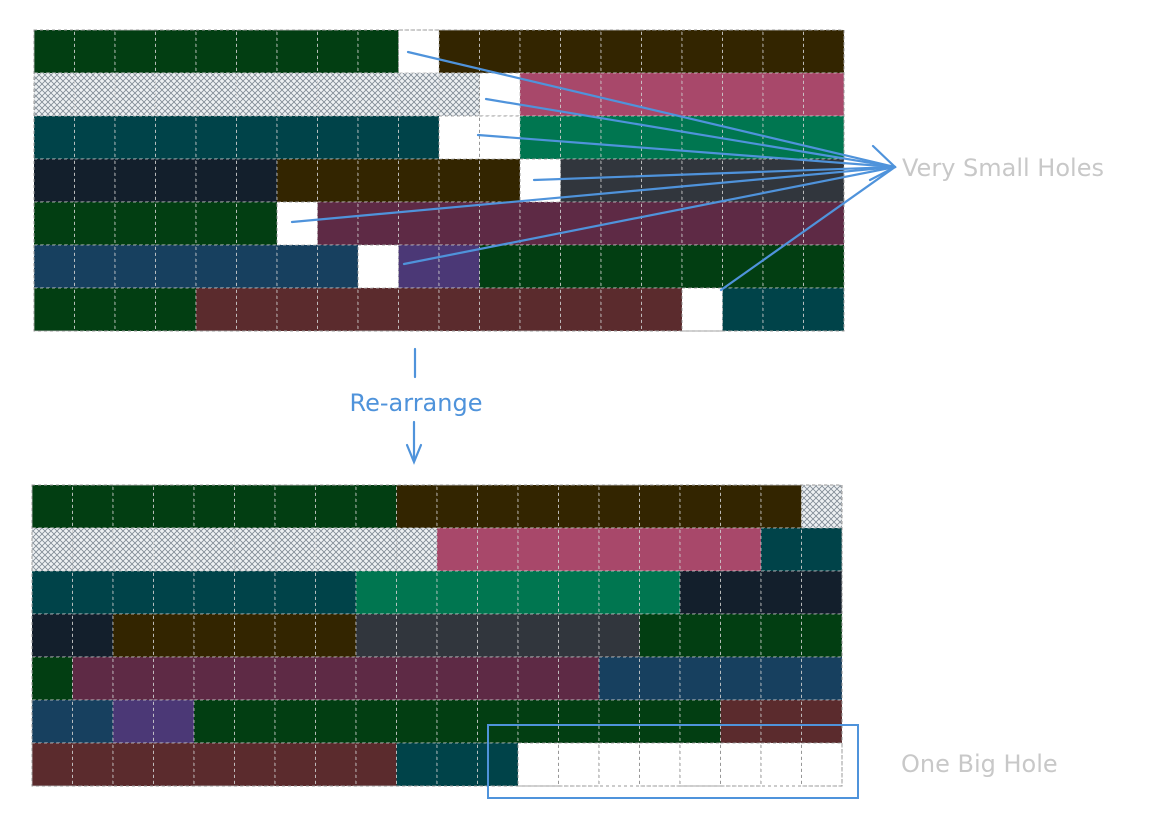 This screenshot has height=831, width=1151. I want to click on down-arrowhead-icon, so click(414, 454).